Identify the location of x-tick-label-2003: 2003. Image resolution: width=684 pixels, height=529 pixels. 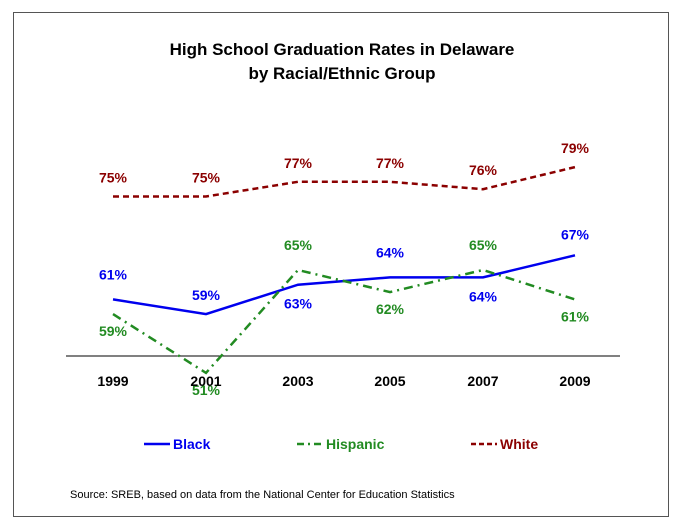
(297, 381).